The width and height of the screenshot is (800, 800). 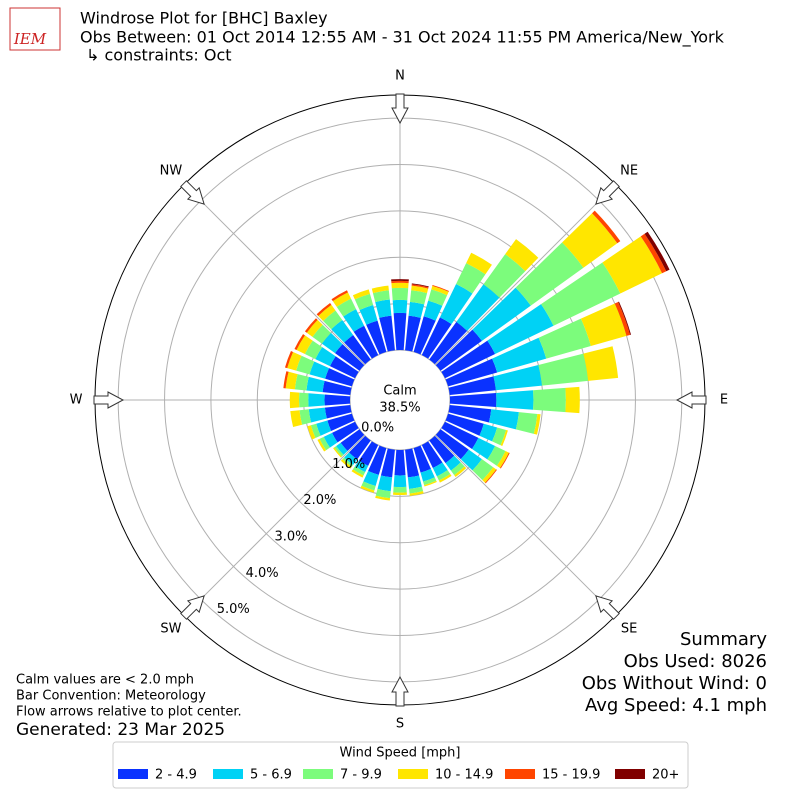 What do you see at coordinates (262, 573) in the screenshot?
I see `y-tick-label: 4.0%` at bounding box center [262, 573].